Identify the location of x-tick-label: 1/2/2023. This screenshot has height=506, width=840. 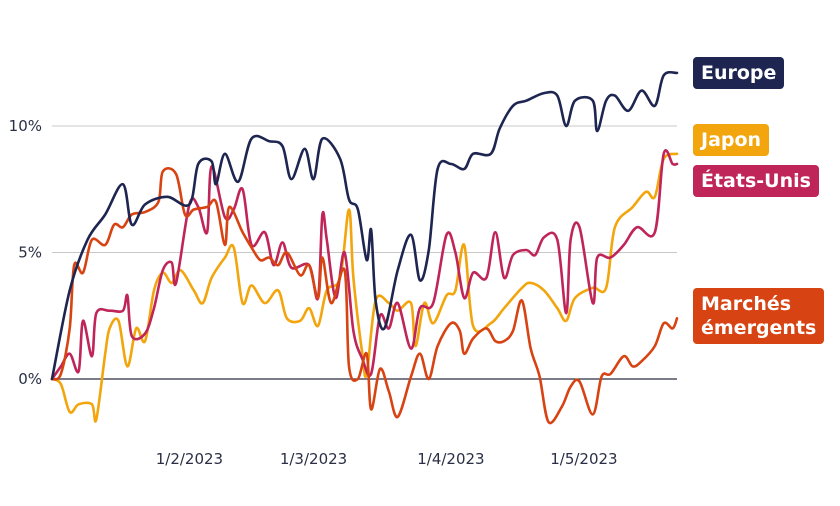
(189, 459).